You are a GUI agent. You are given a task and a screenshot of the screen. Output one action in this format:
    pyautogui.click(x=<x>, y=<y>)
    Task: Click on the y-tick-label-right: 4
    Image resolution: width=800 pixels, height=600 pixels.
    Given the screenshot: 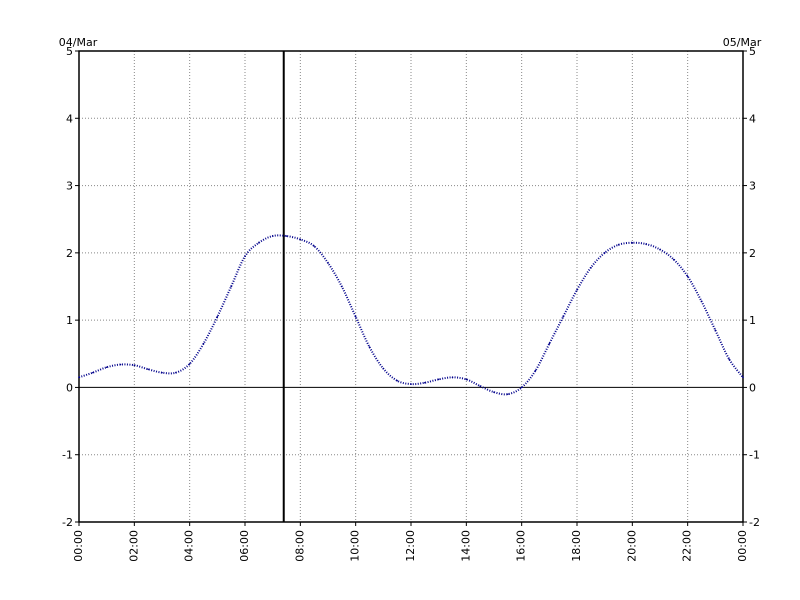 What is the action you would take?
    pyautogui.click(x=752, y=118)
    